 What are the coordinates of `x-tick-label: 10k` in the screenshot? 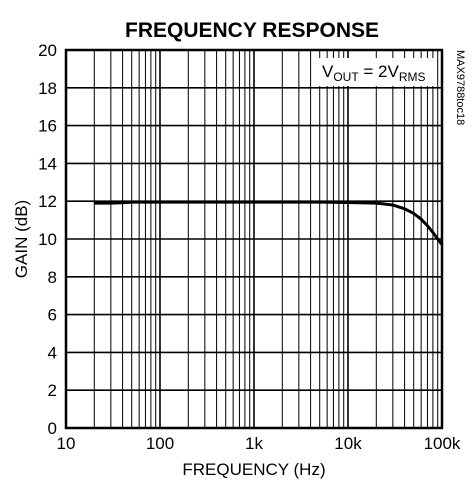 It's located at (348, 443).